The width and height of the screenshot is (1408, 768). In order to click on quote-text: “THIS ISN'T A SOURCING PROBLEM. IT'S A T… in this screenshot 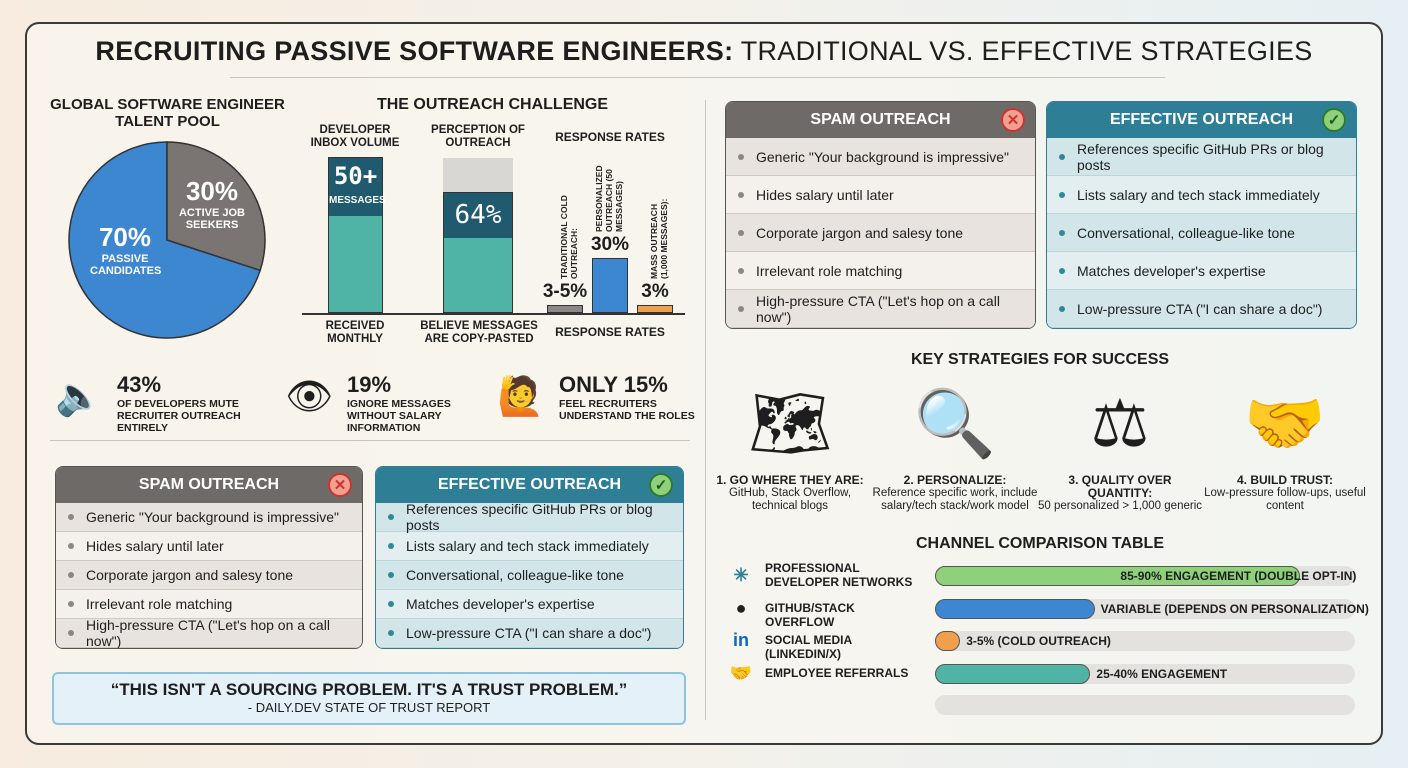, I will do `click(369, 689)`.